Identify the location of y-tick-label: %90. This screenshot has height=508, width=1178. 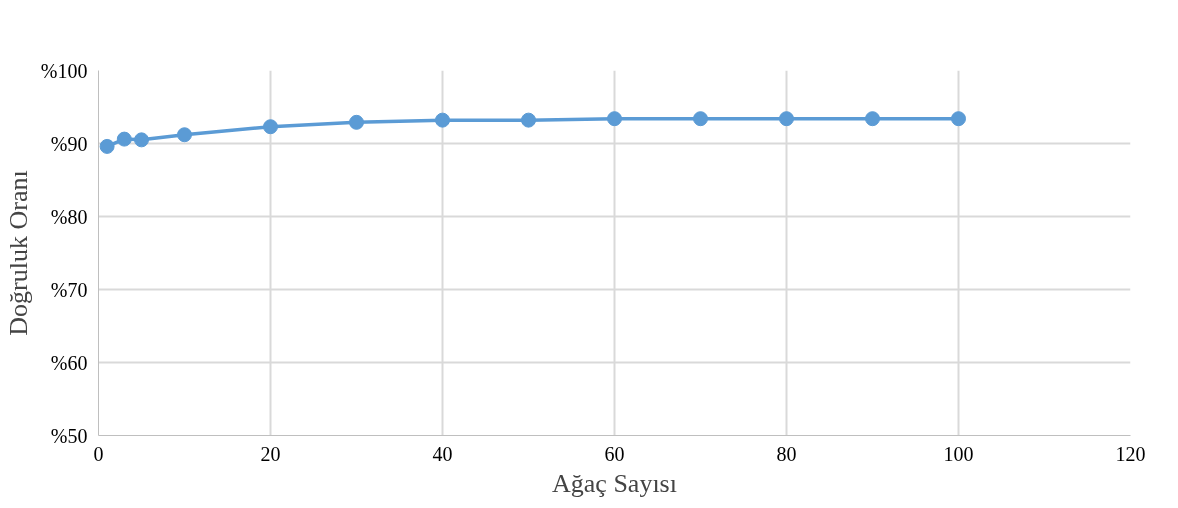
(69, 143).